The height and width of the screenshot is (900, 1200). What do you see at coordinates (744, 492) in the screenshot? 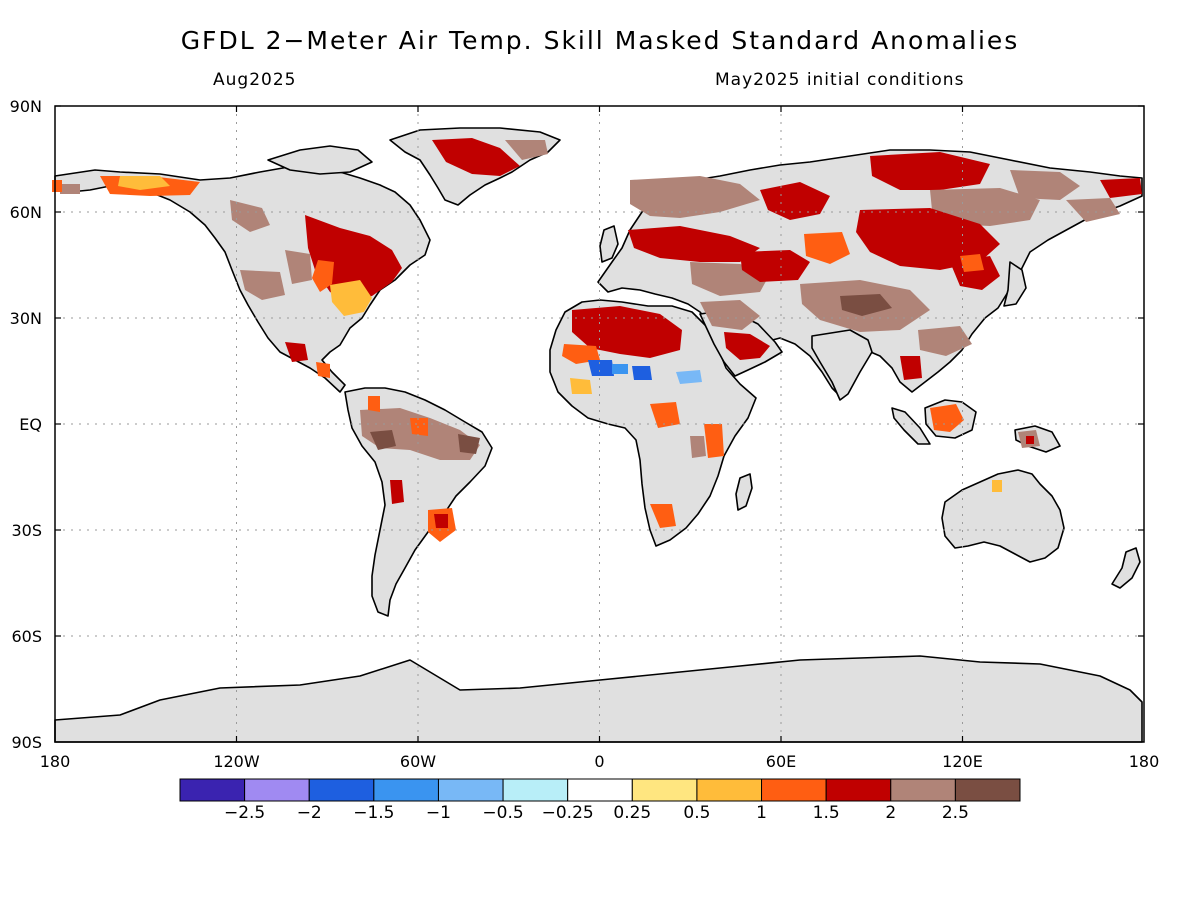
I see `madagascar` at bounding box center [744, 492].